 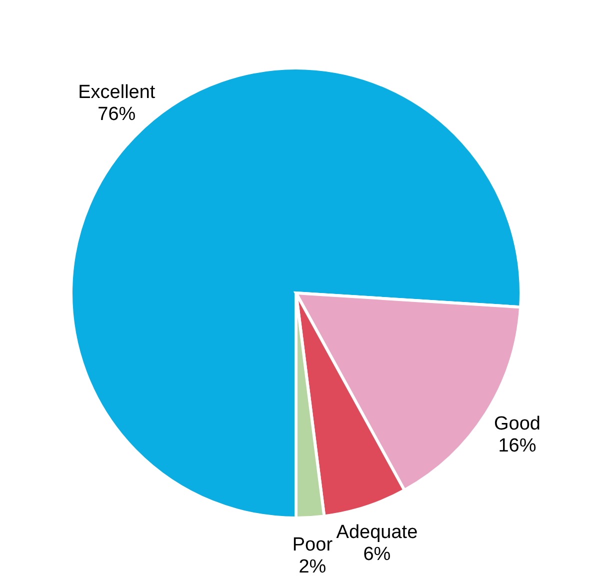 I want to click on data-label: 6%, so click(x=377, y=555).